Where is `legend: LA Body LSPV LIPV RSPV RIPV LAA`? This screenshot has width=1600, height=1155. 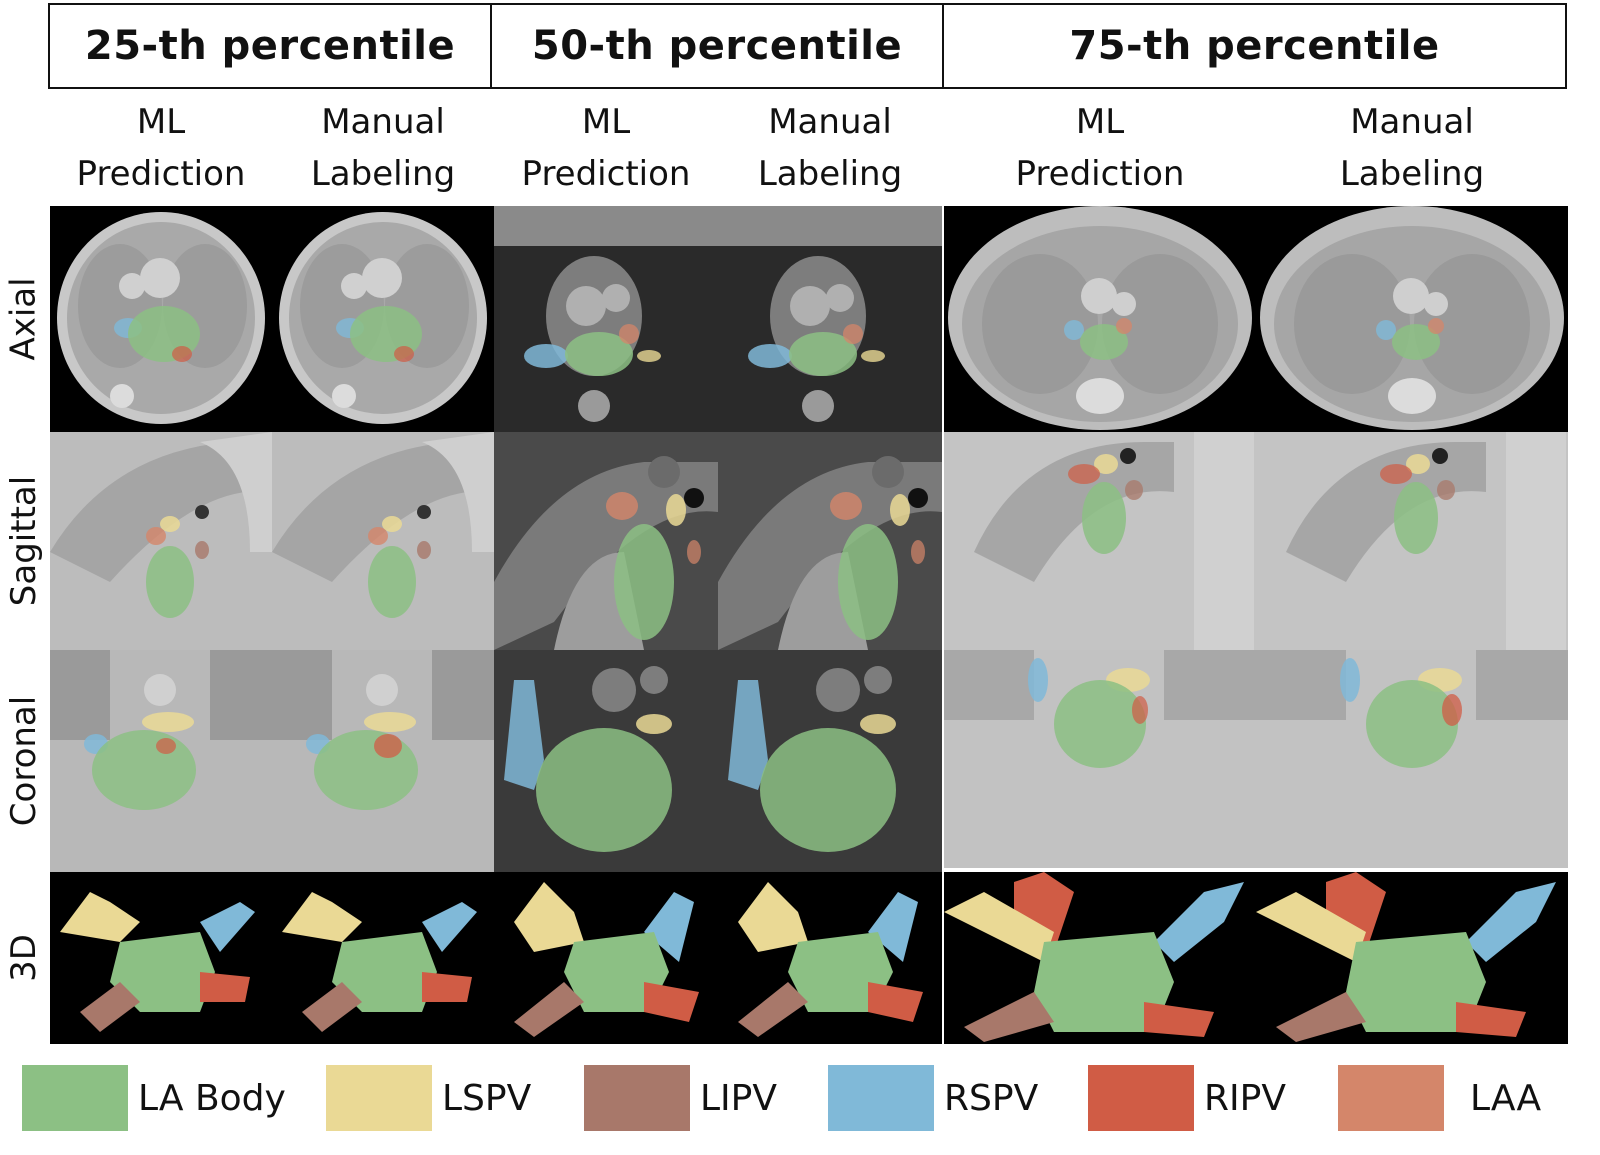
legend: LA Body LSPV LIPV RSPV RIPV LAA is located at coordinates (800, 1100).